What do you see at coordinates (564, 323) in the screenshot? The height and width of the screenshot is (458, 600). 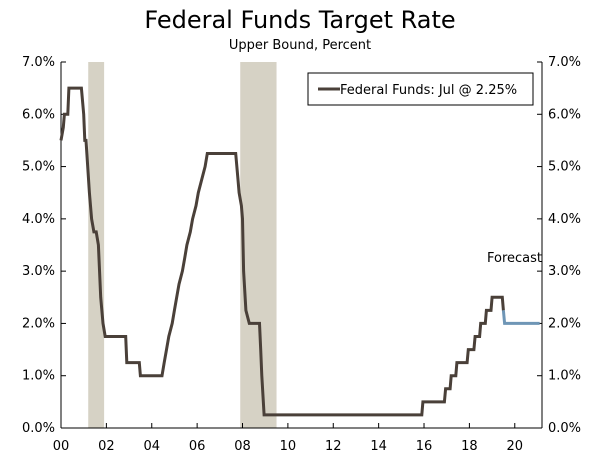 I see `y-tick-label-right: 2.0%` at bounding box center [564, 323].